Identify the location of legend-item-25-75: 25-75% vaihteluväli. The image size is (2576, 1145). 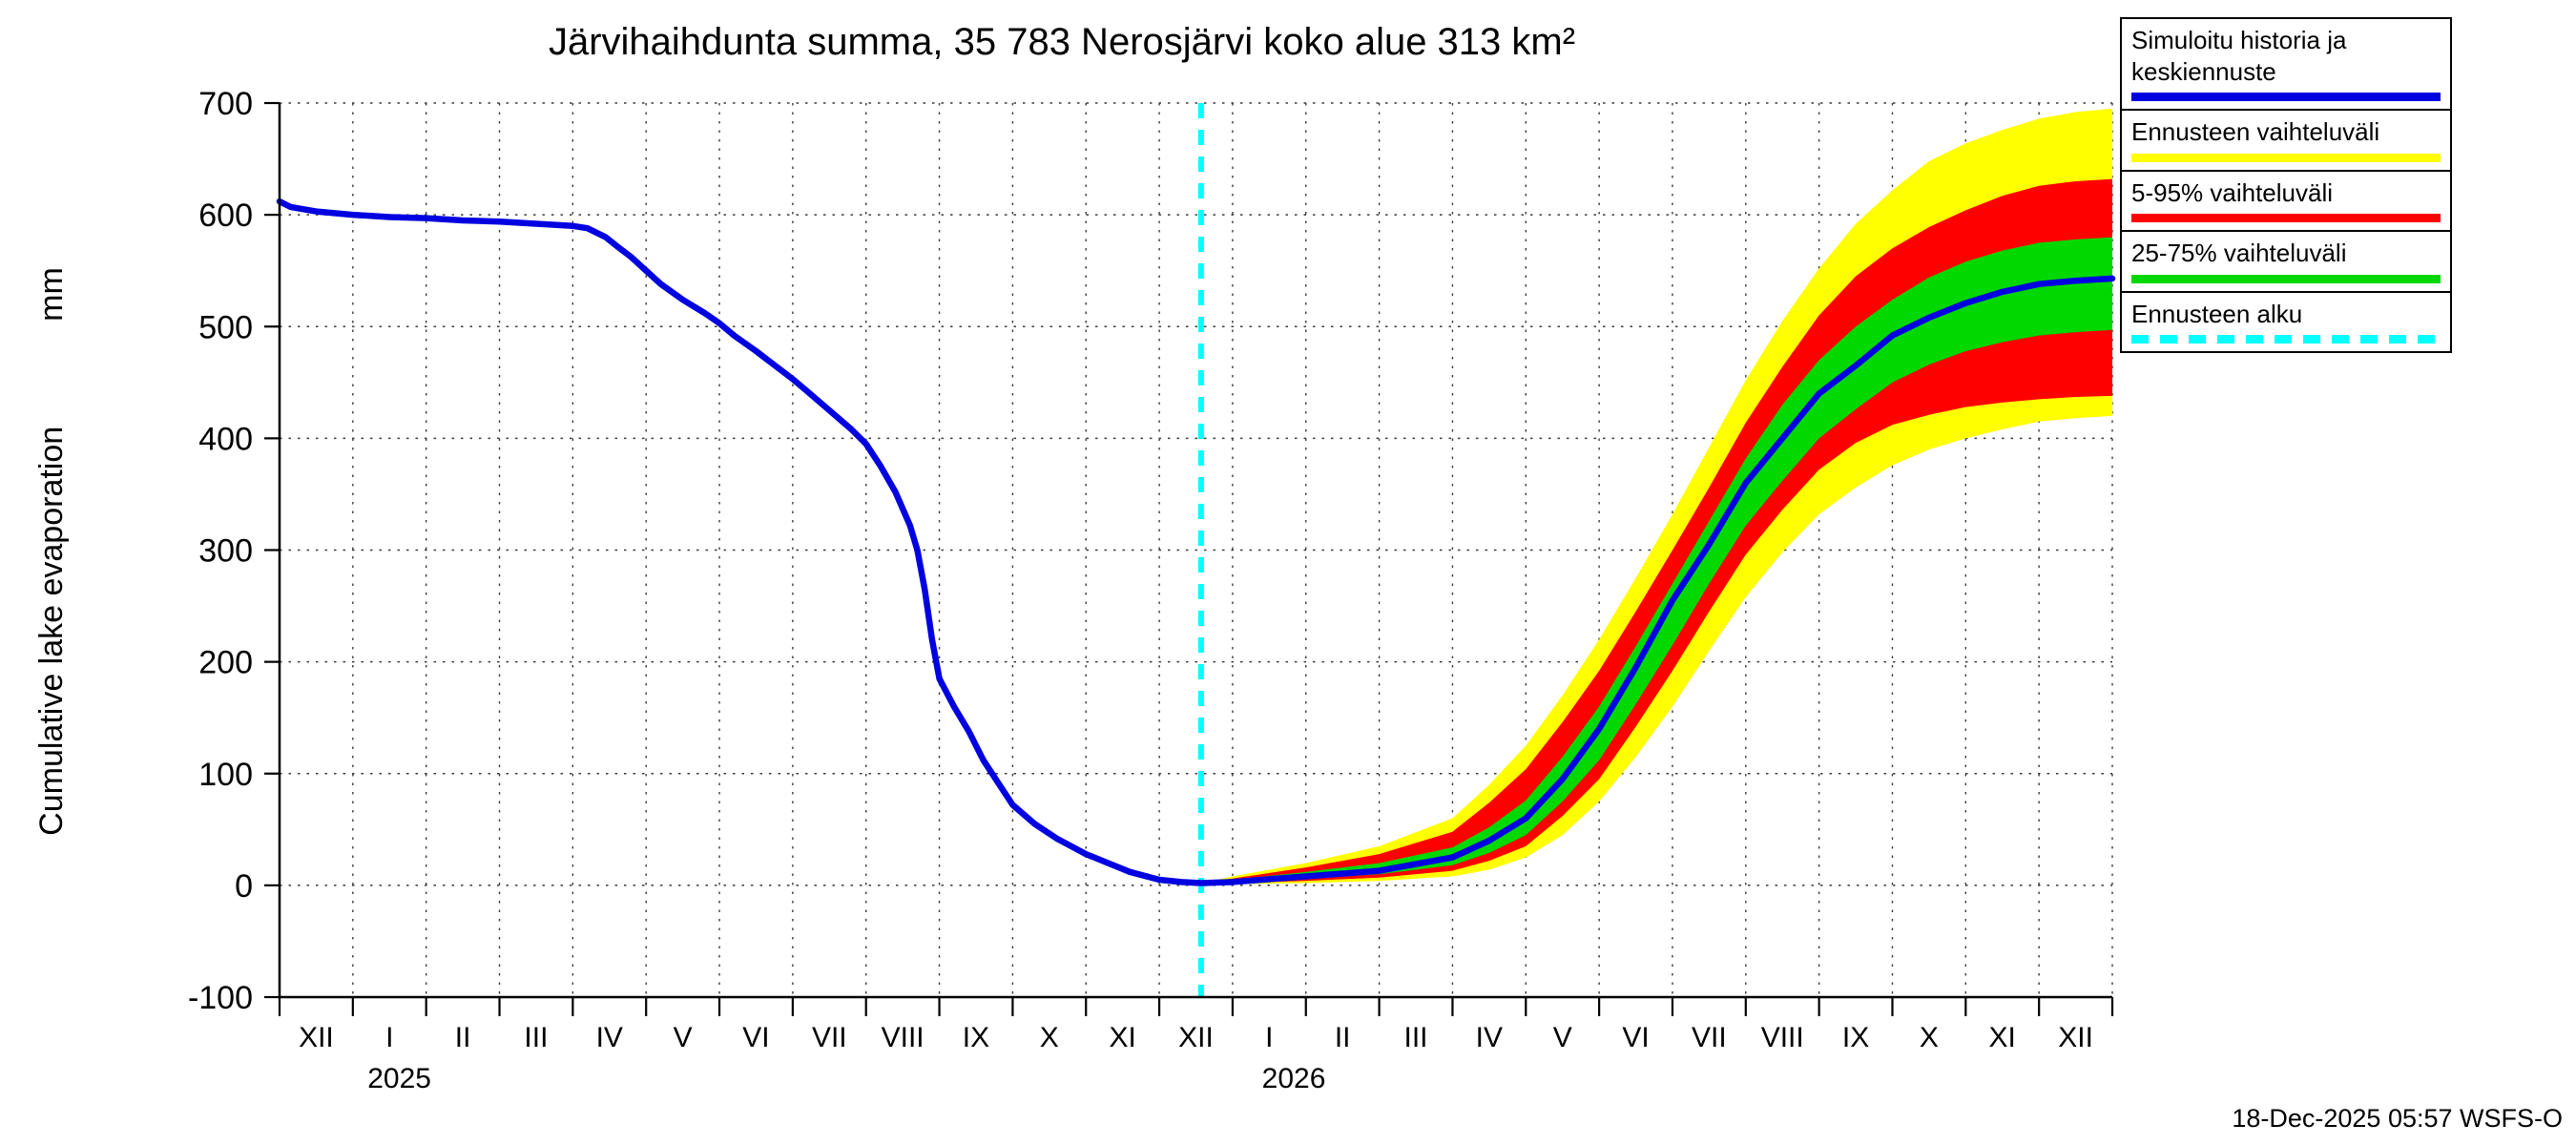
(2286, 261).